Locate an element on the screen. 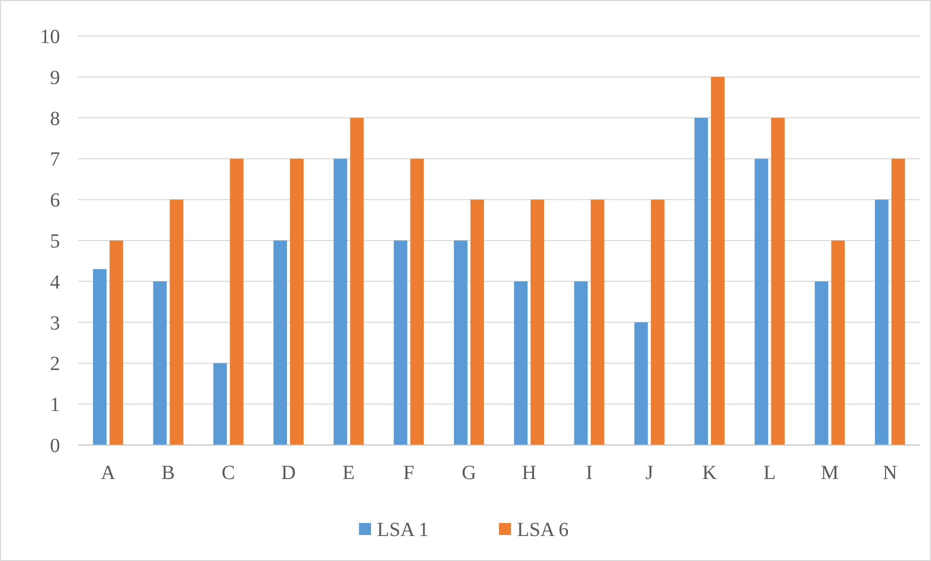 This screenshot has height=561, width=931. x-tick-label: N is located at coordinates (890, 473).